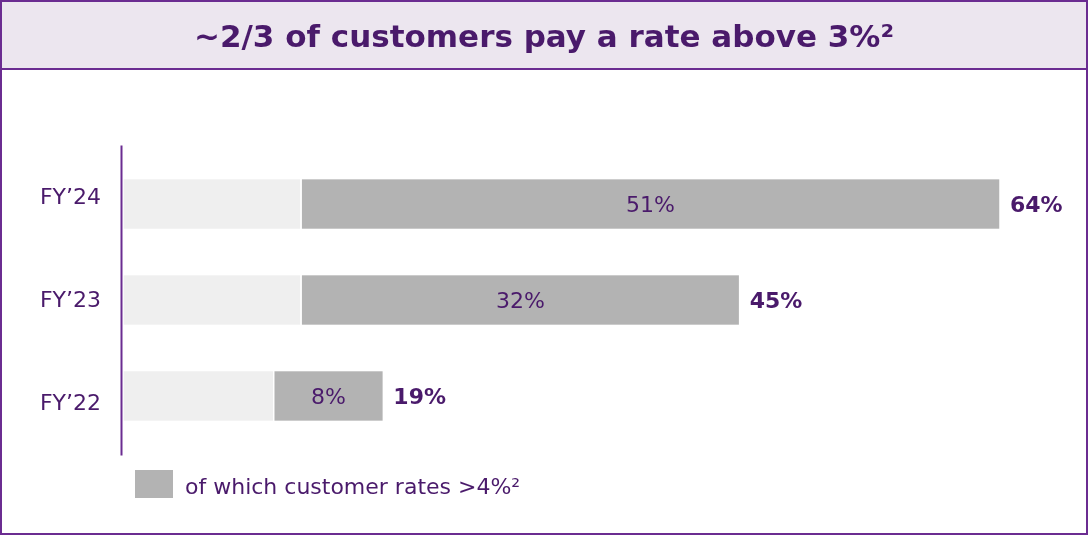 This screenshot has height=536, width=1089. I want to click on y-tick-label: FY’22, so click(70, 403).